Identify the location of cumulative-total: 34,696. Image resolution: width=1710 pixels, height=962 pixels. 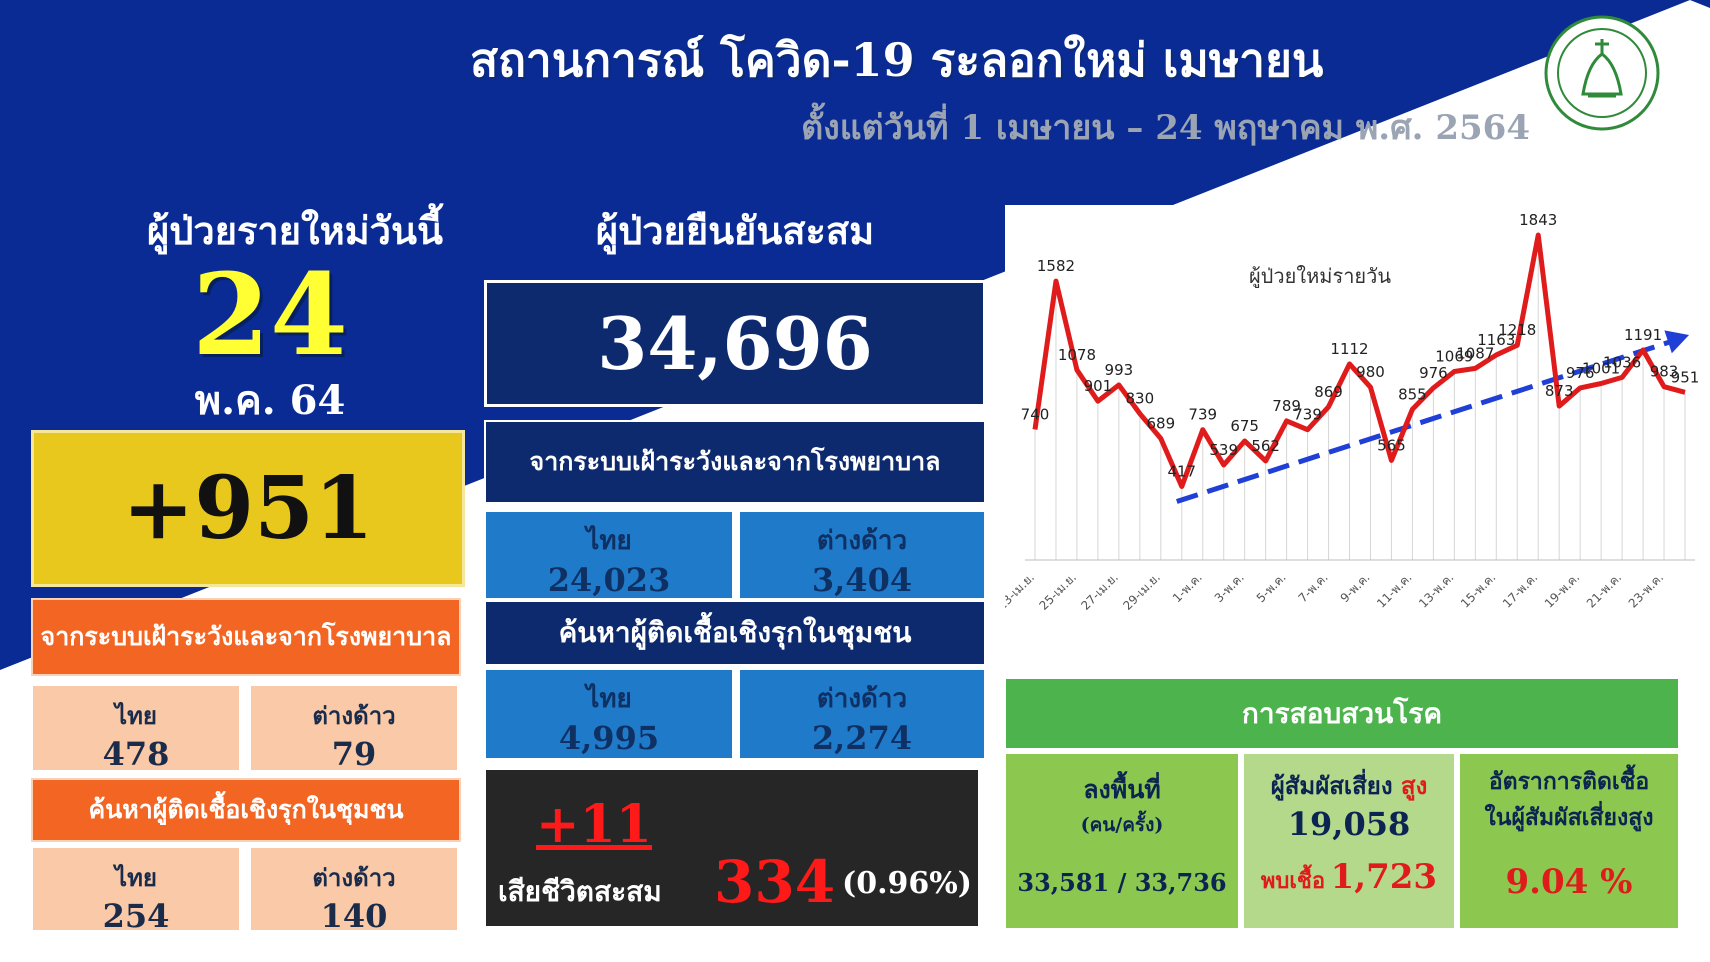
(735, 343).